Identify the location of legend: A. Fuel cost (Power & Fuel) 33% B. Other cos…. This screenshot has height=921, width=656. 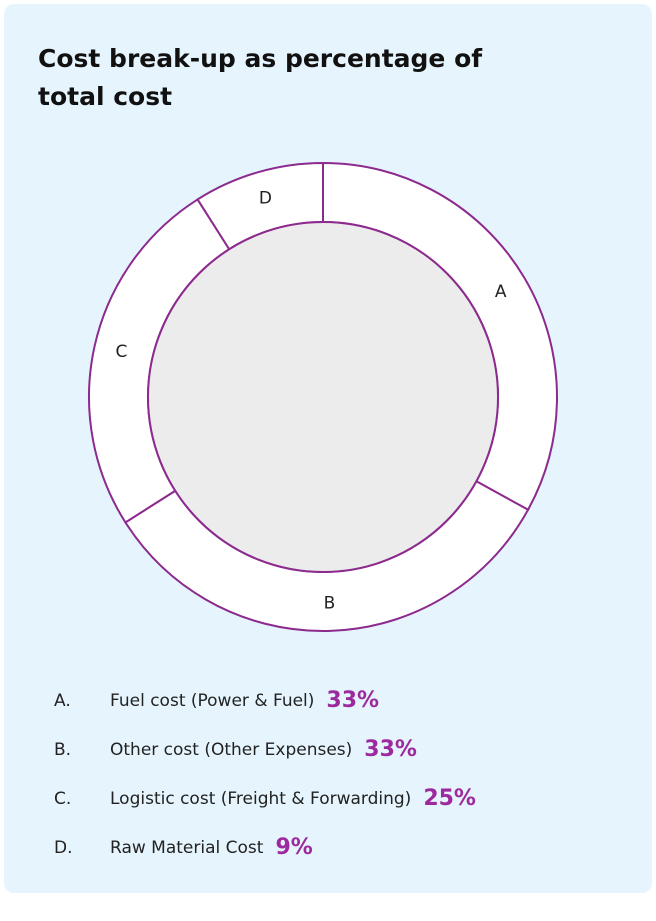
(265, 774).